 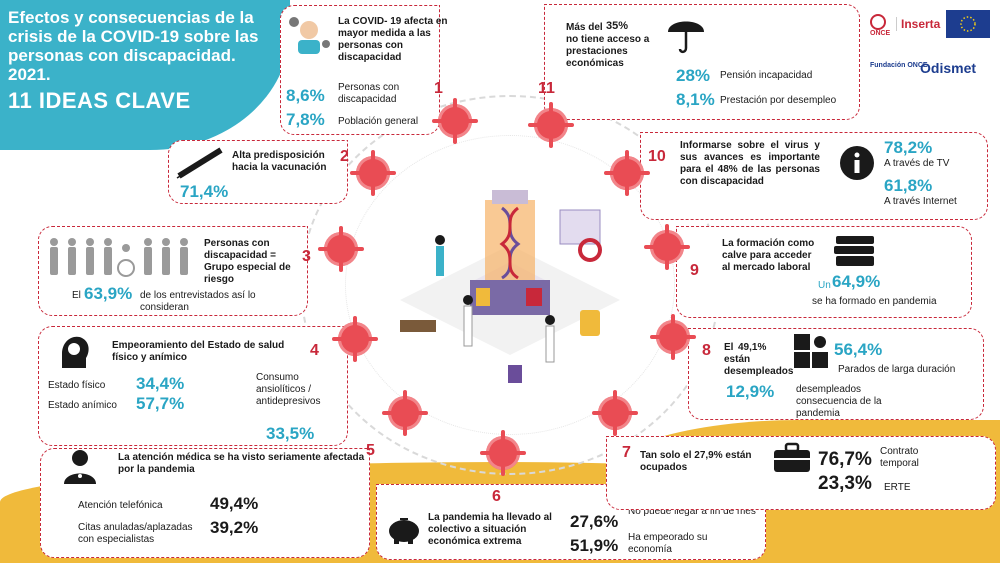 What do you see at coordinates (314, 350) in the screenshot?
I see `idea-4-number: 4` at bounding box center [314, 350].